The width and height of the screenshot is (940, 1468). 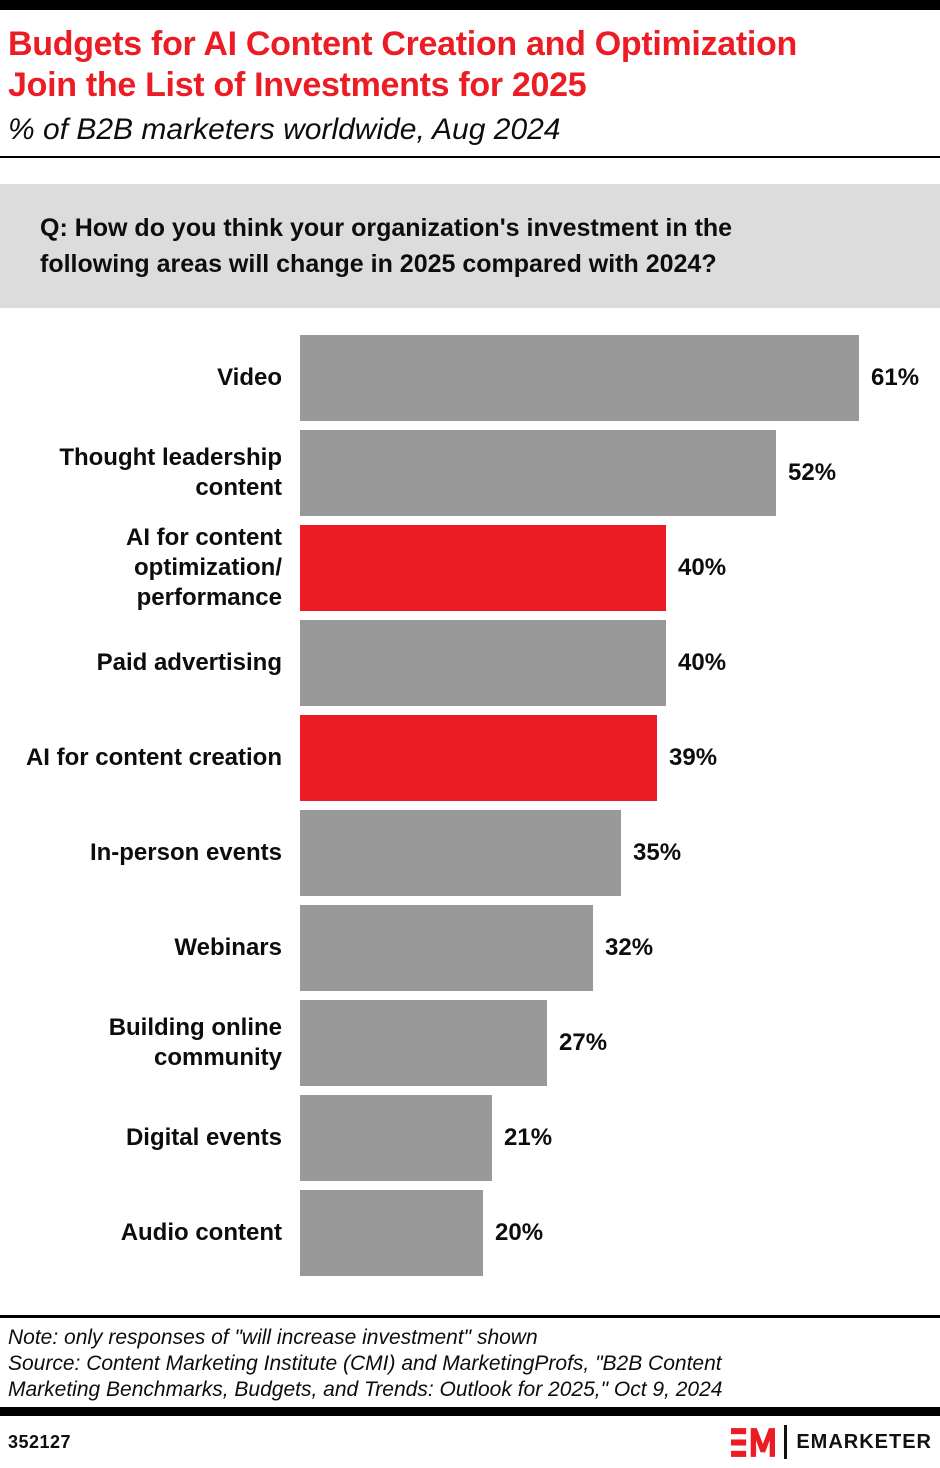 I want to click on em-mark-icon, so click(x=753, y=1442).